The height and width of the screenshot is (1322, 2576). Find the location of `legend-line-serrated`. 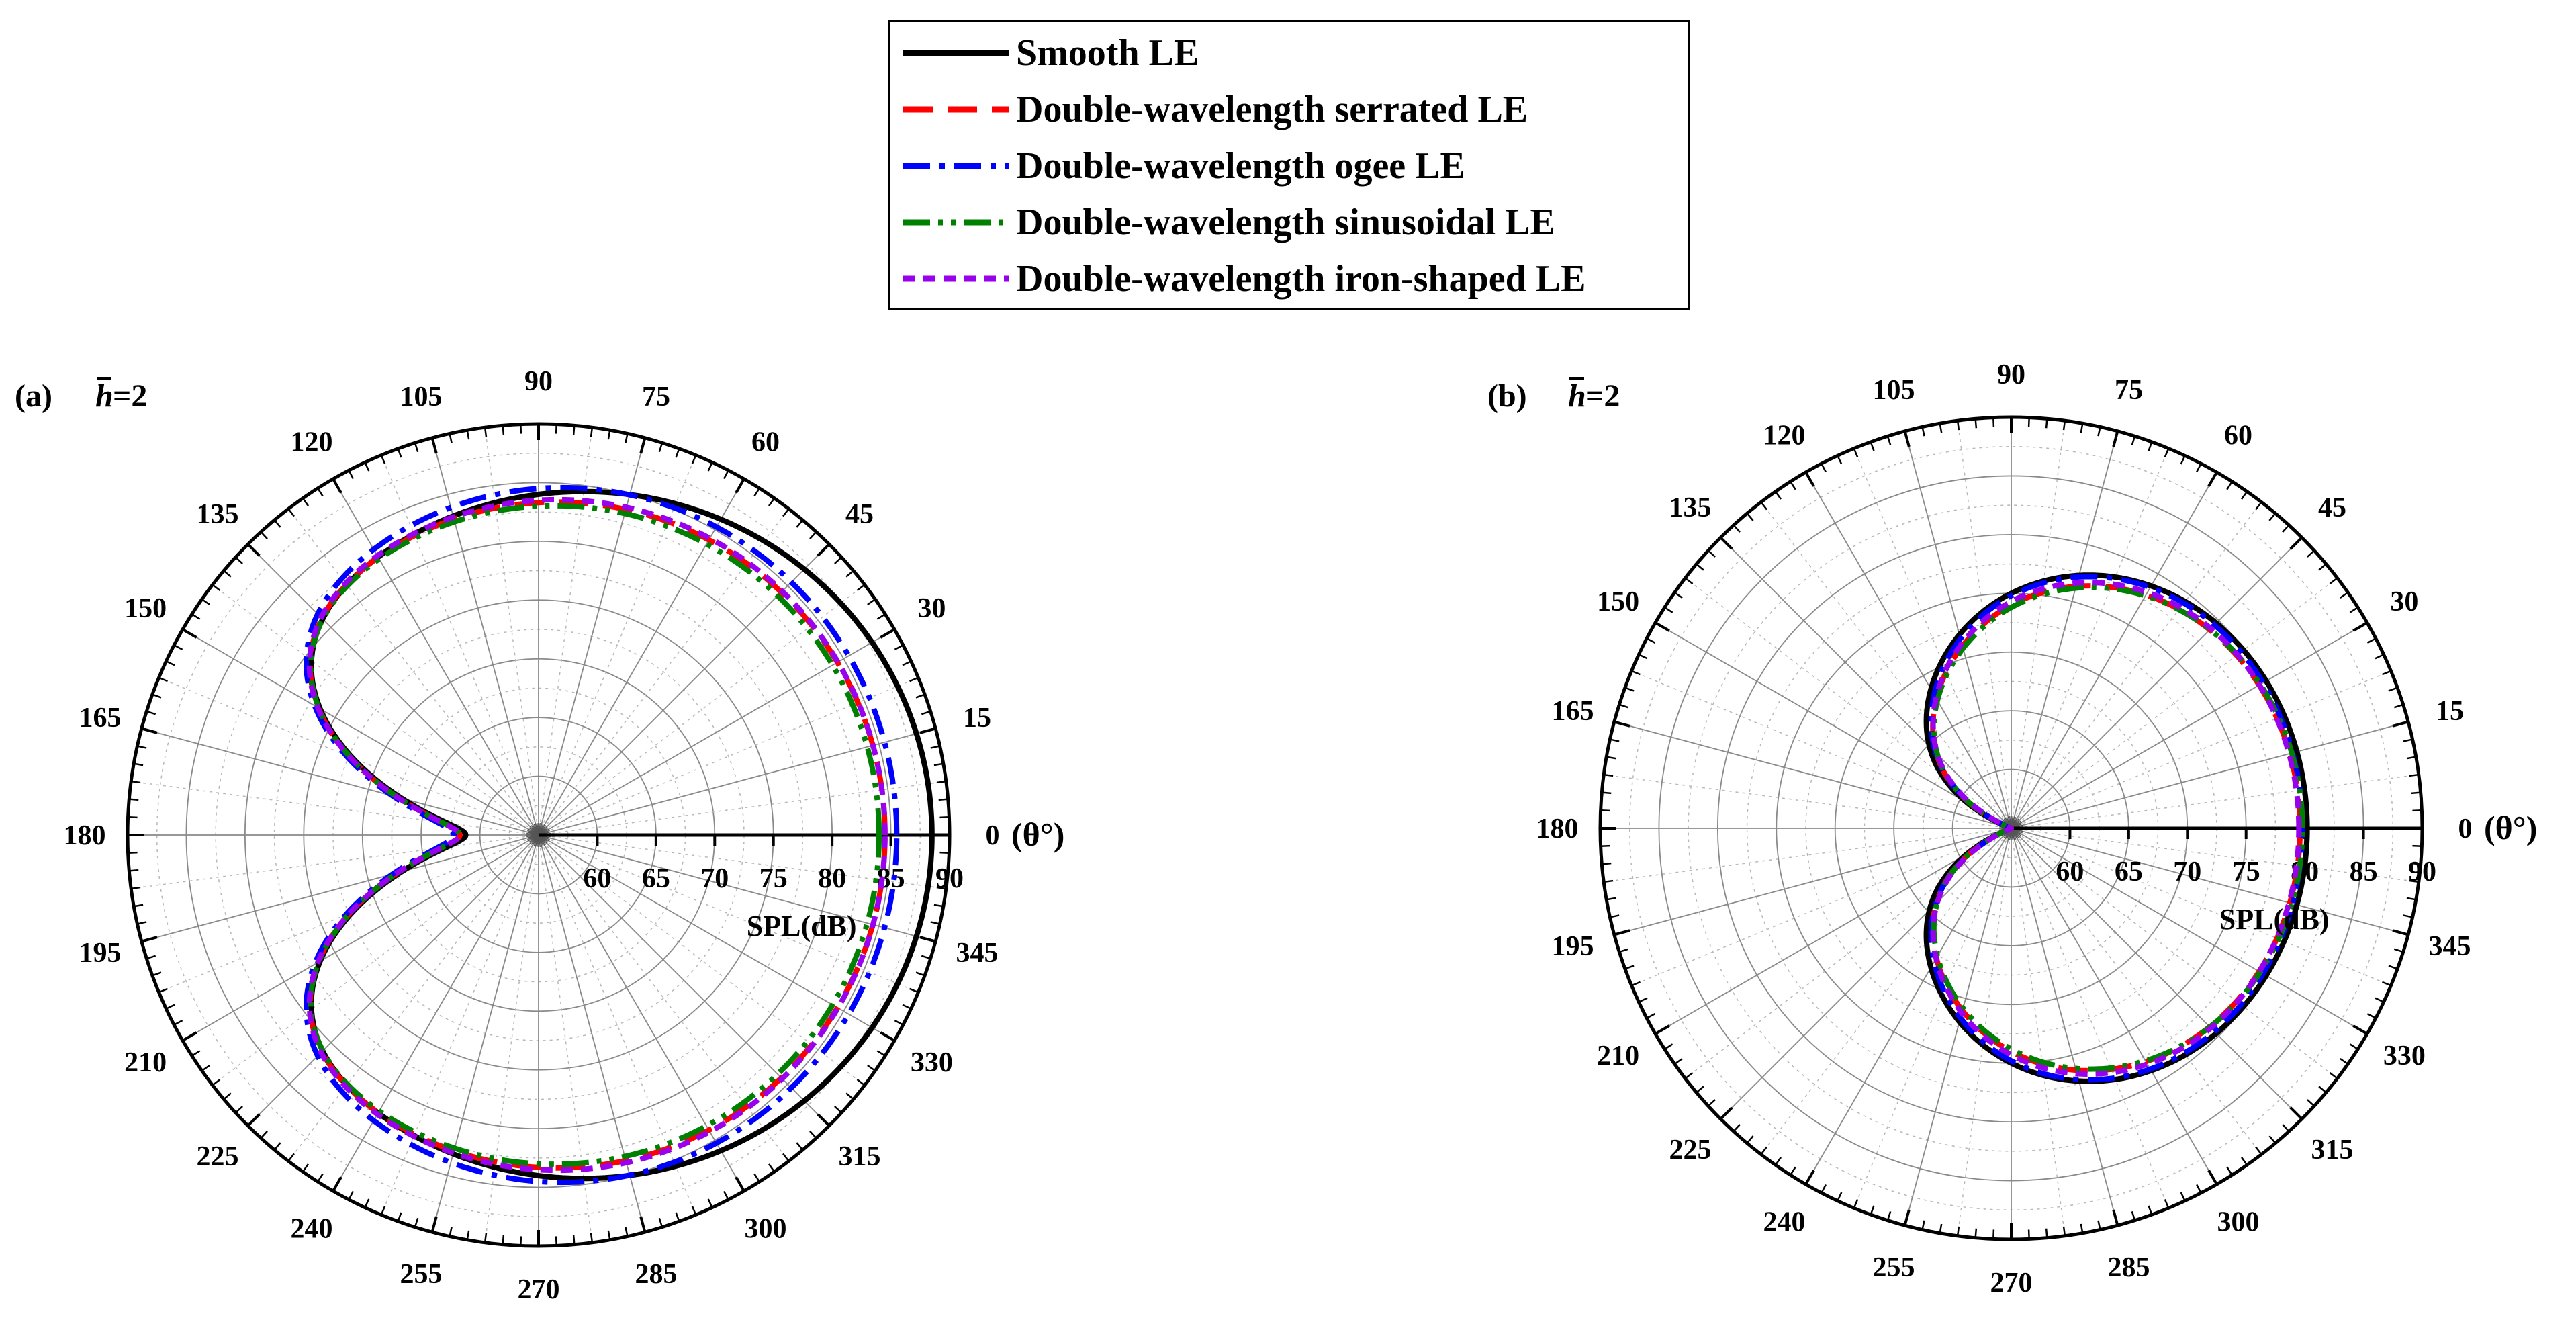

legend-line-serrated is located at coordinates (956, 109).